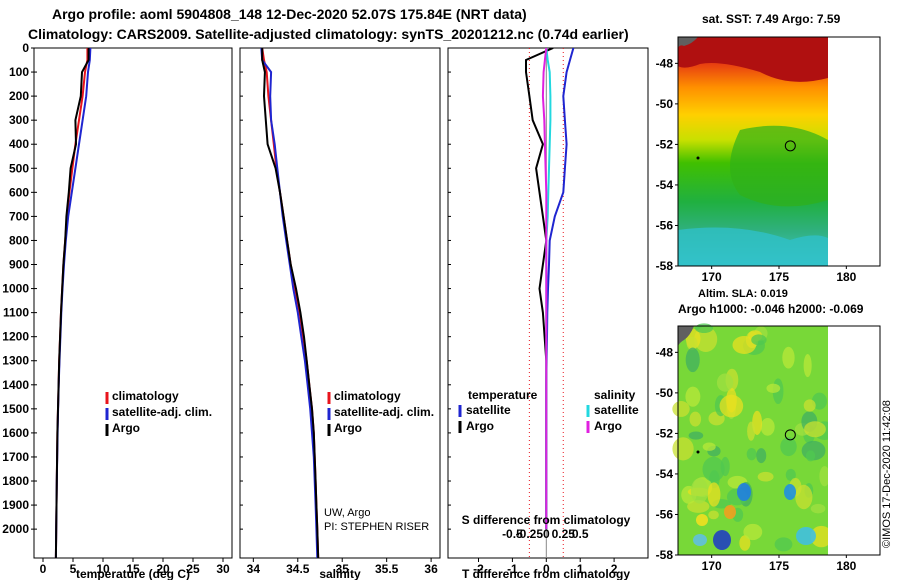 The height and width of the screenshot is (580, 900). I want to click on legend-sat-label: satellite-adj. clim., so click(384, 412).